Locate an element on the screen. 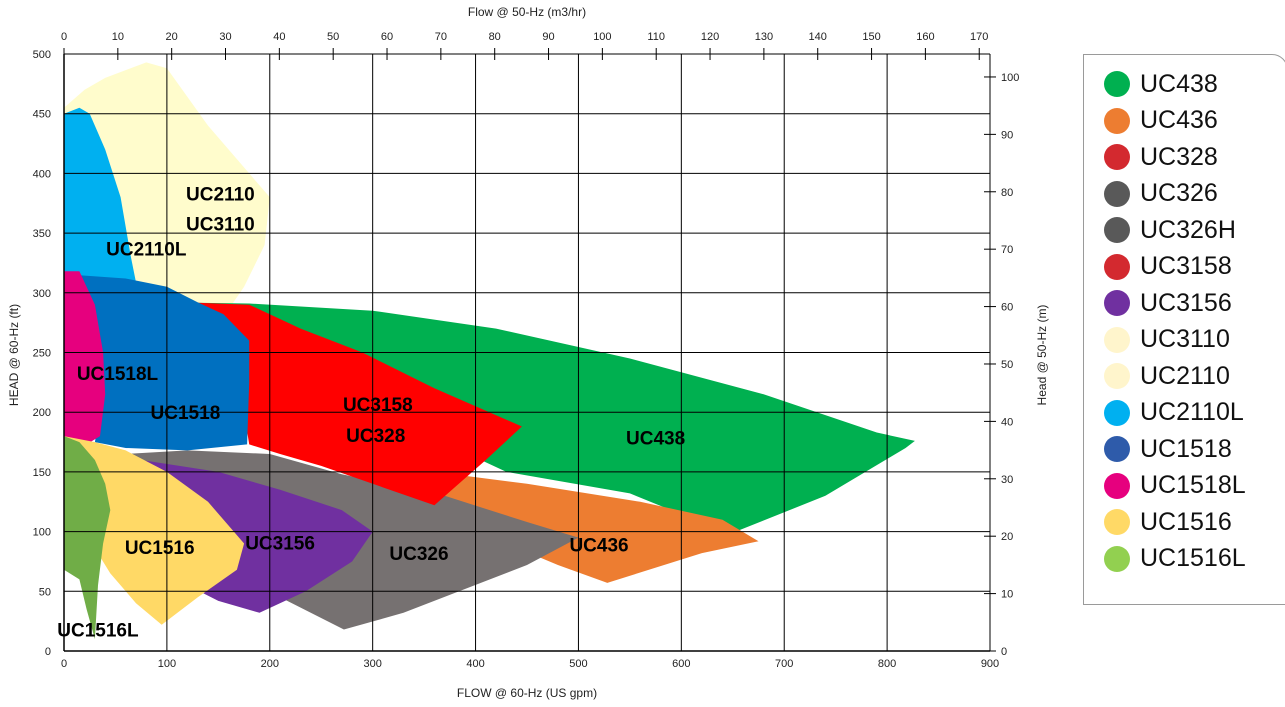 The width and height of the screenshot is (1285, 707). legend-label: UC438 is located at coordinates (1179, 83).